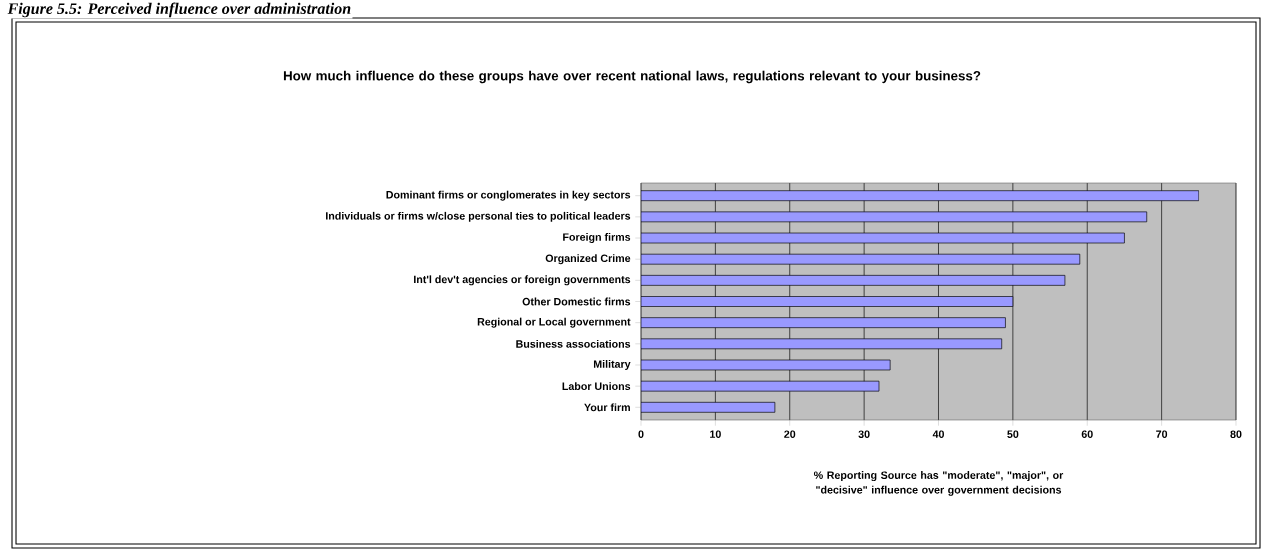 This screenshot has width=1264, height=551. Describe the element at coordinates (632, 77) in the screenshot. I see `chart-title: How much influence do these groups have over recent national laws, regulations relevant to your business?` at that location.